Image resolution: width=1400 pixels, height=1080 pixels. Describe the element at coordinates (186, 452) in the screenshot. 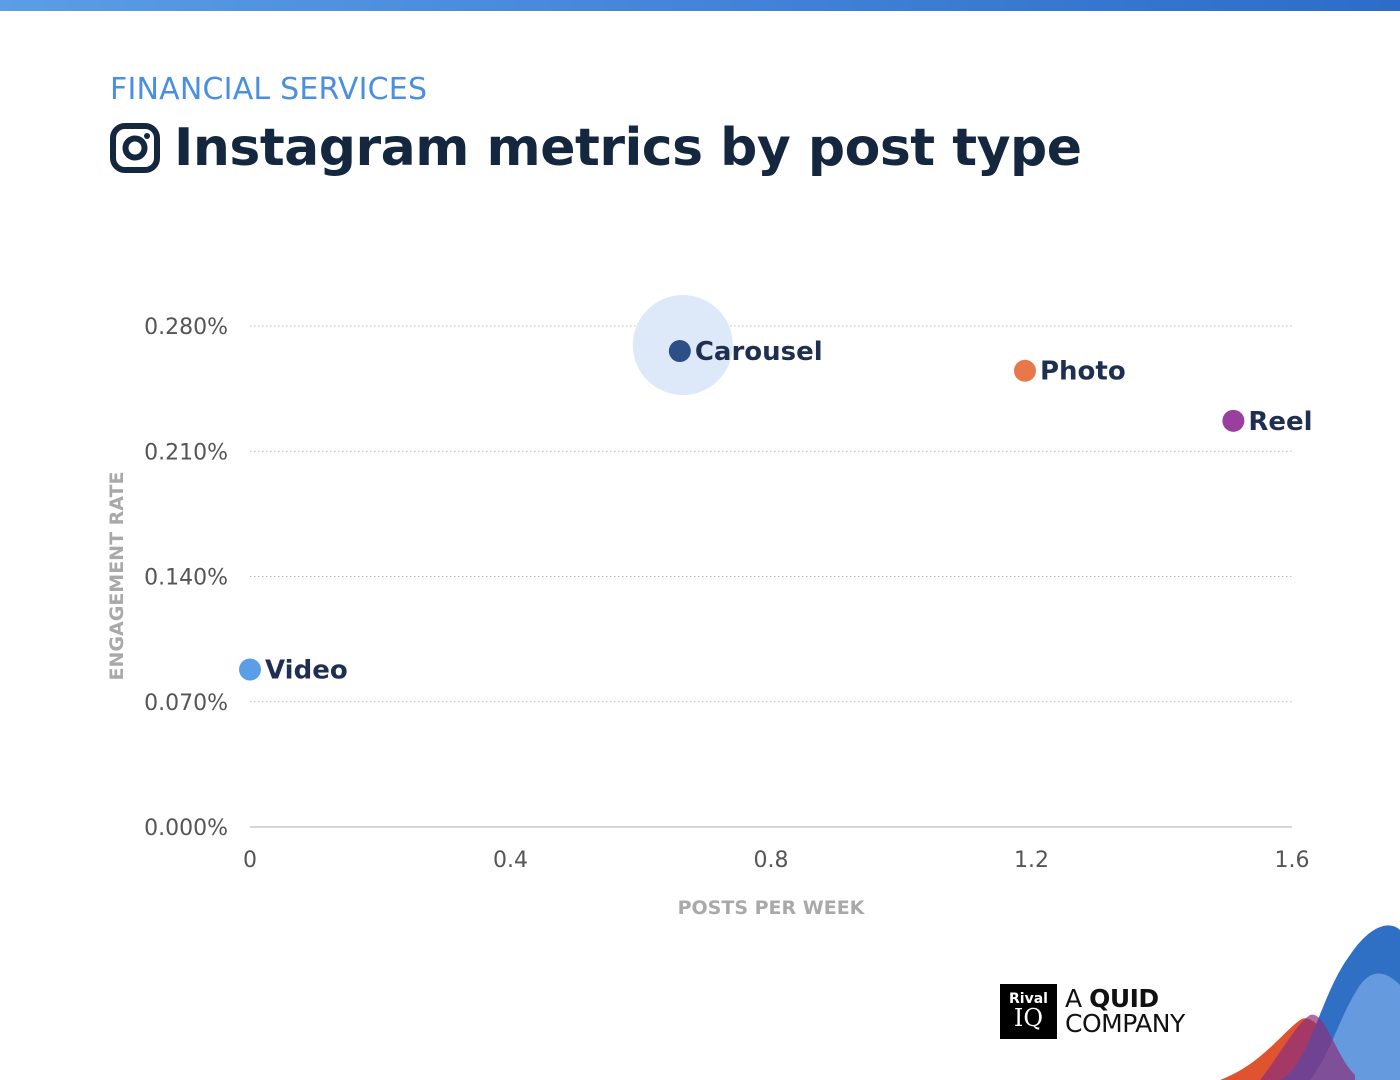

I see `y-tick-label: 0.210%` at that location.